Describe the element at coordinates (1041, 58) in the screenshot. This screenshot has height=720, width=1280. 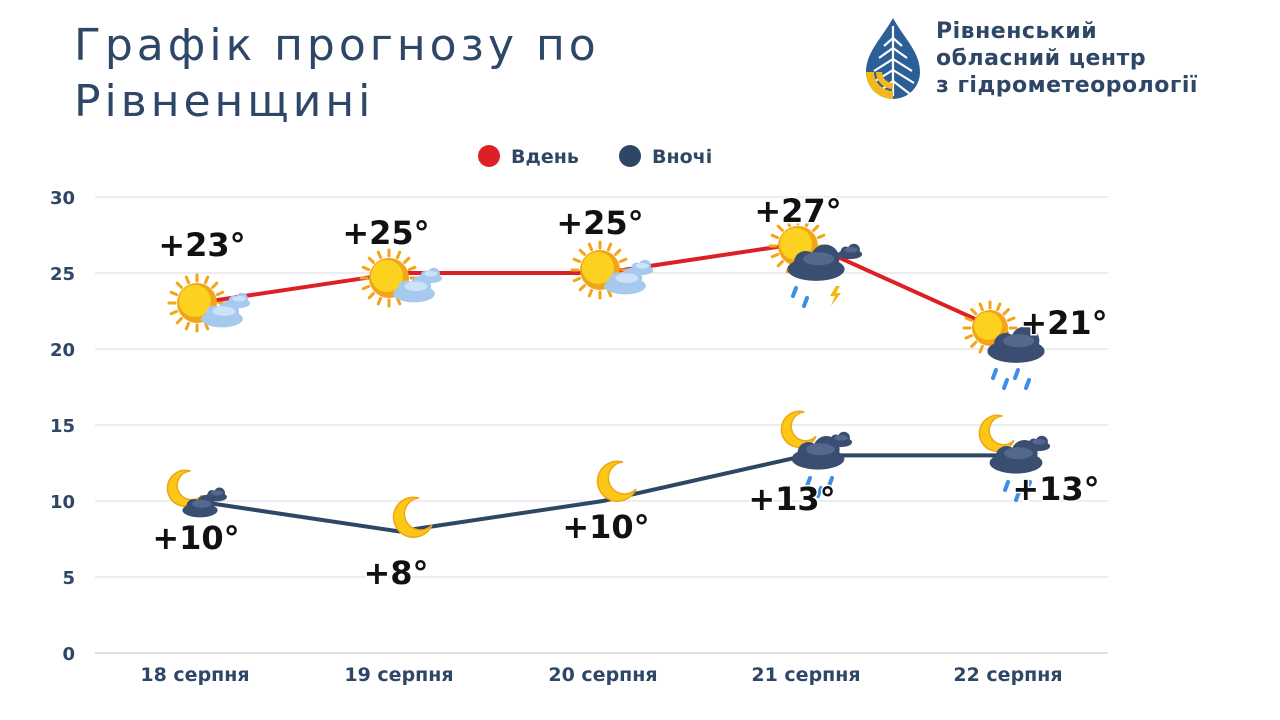
I see `org-line-2: обласний центр` at that location.